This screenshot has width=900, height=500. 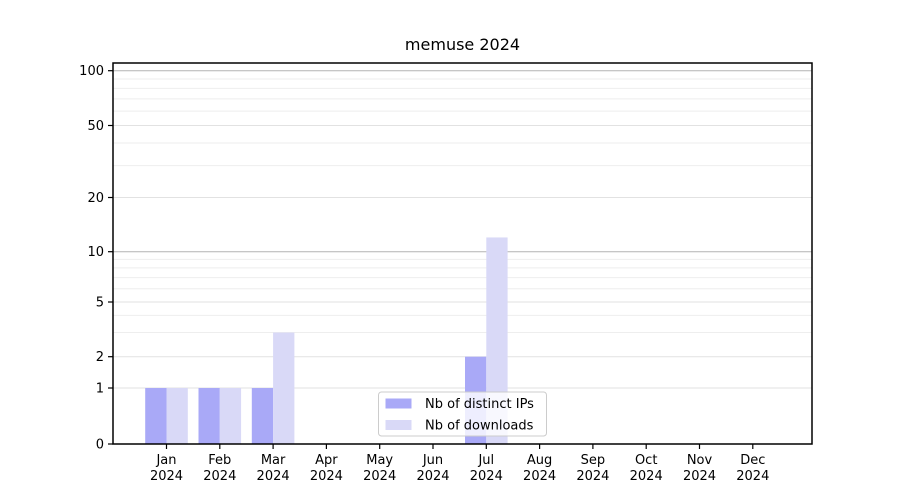 I want to click on y-tick-label-50: 50, so click(x=95, y=126).